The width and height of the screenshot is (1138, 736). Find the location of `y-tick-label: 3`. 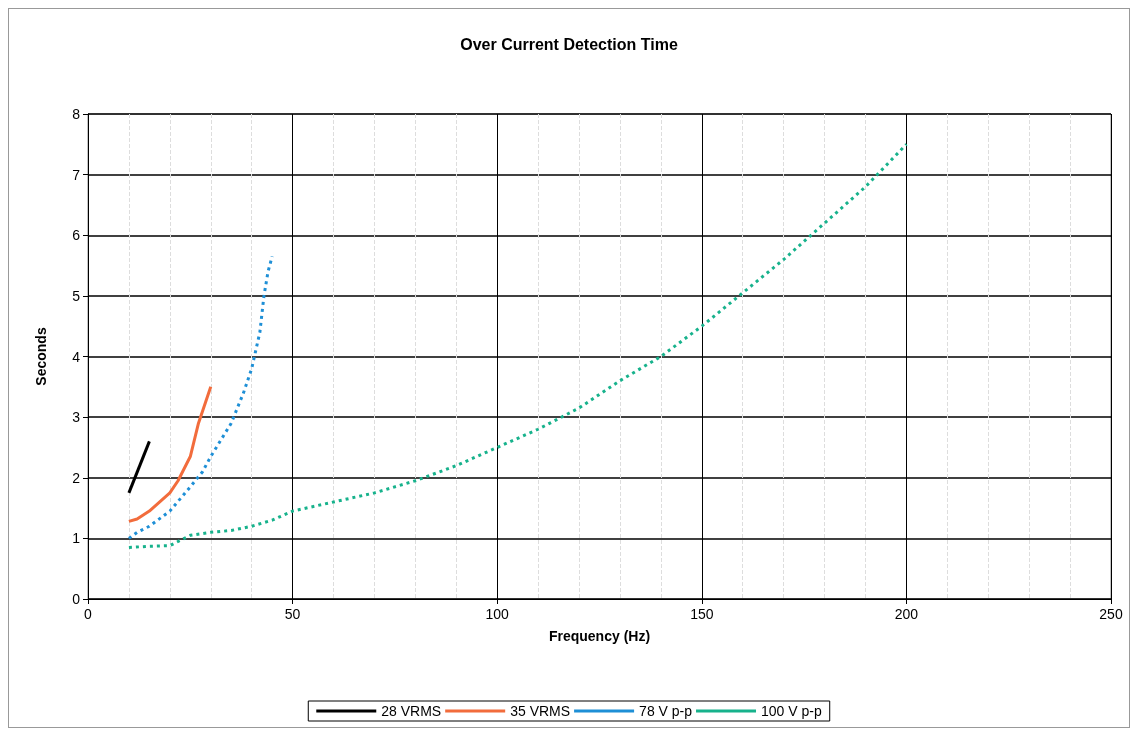

y-tick-label: 3 is located at coordinates (76, 417).